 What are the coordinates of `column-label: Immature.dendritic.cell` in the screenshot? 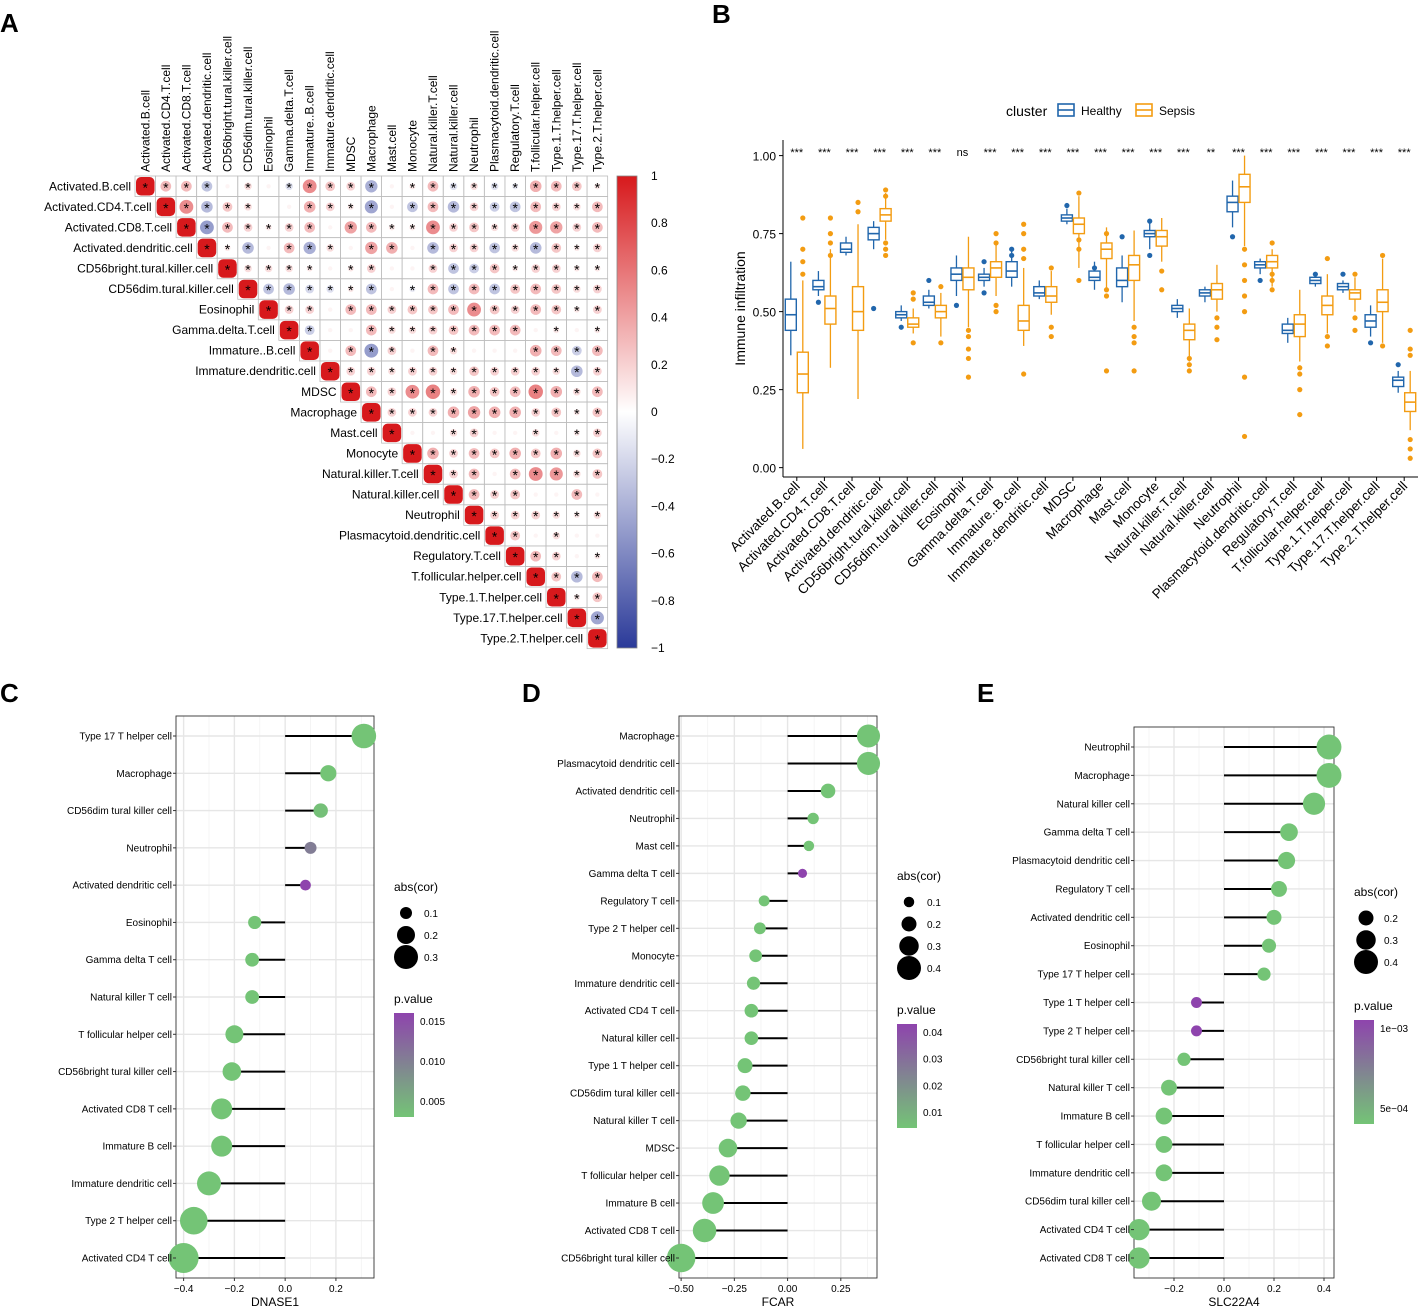 It's located at (330, 111).